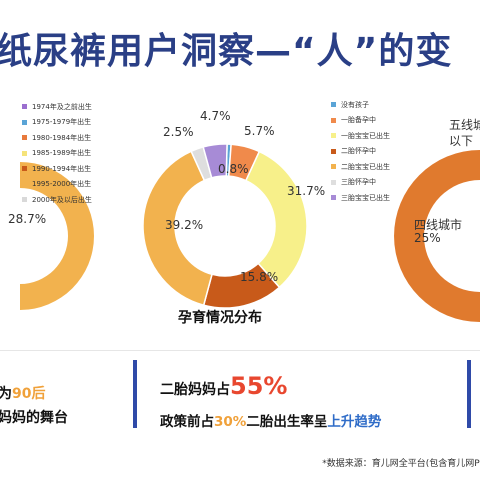 The width and height of the screenshot is (480, 480). What do you see at coordinates (306, 191) in the screenshot?
I see `slice-label-31-7: 31.7%` at bounding box center [306, 191].